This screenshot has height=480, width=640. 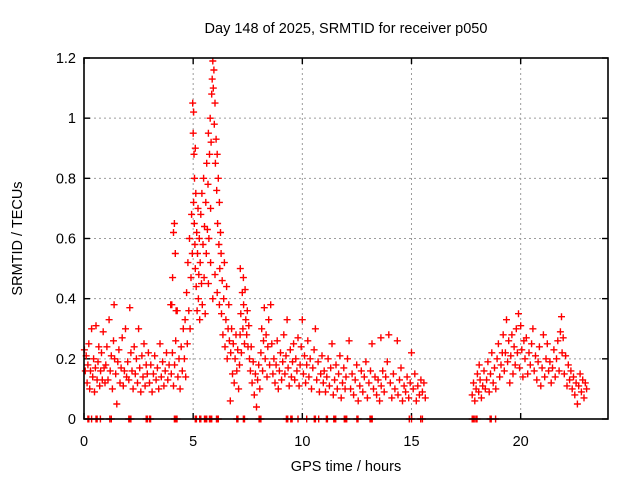 What do you see at coordinates (84, 442) in the screenshot?
I see `x-tick-label: 0` at bounding box center [84, 442].